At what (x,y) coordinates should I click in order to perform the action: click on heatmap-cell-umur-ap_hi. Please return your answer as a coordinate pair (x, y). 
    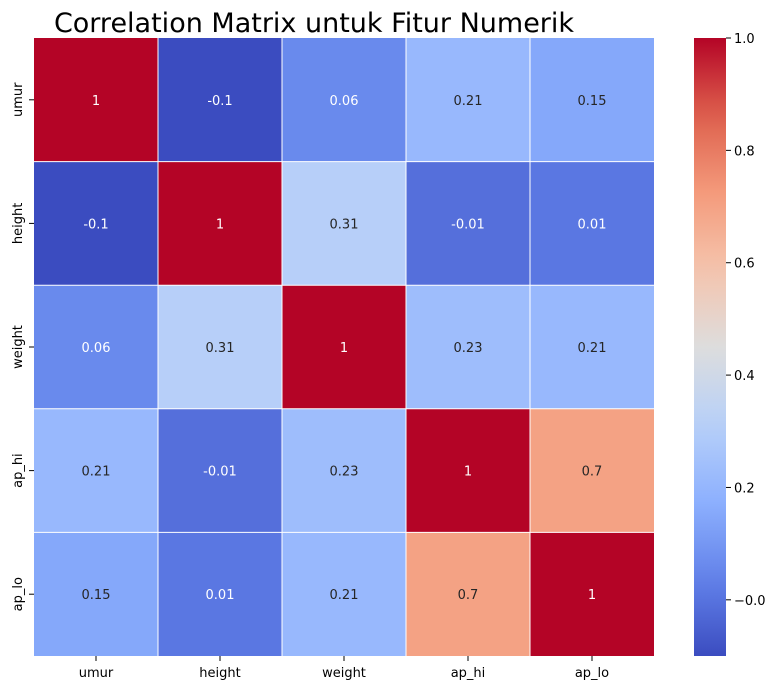
    Looking at the image, I should click on (468, 100).